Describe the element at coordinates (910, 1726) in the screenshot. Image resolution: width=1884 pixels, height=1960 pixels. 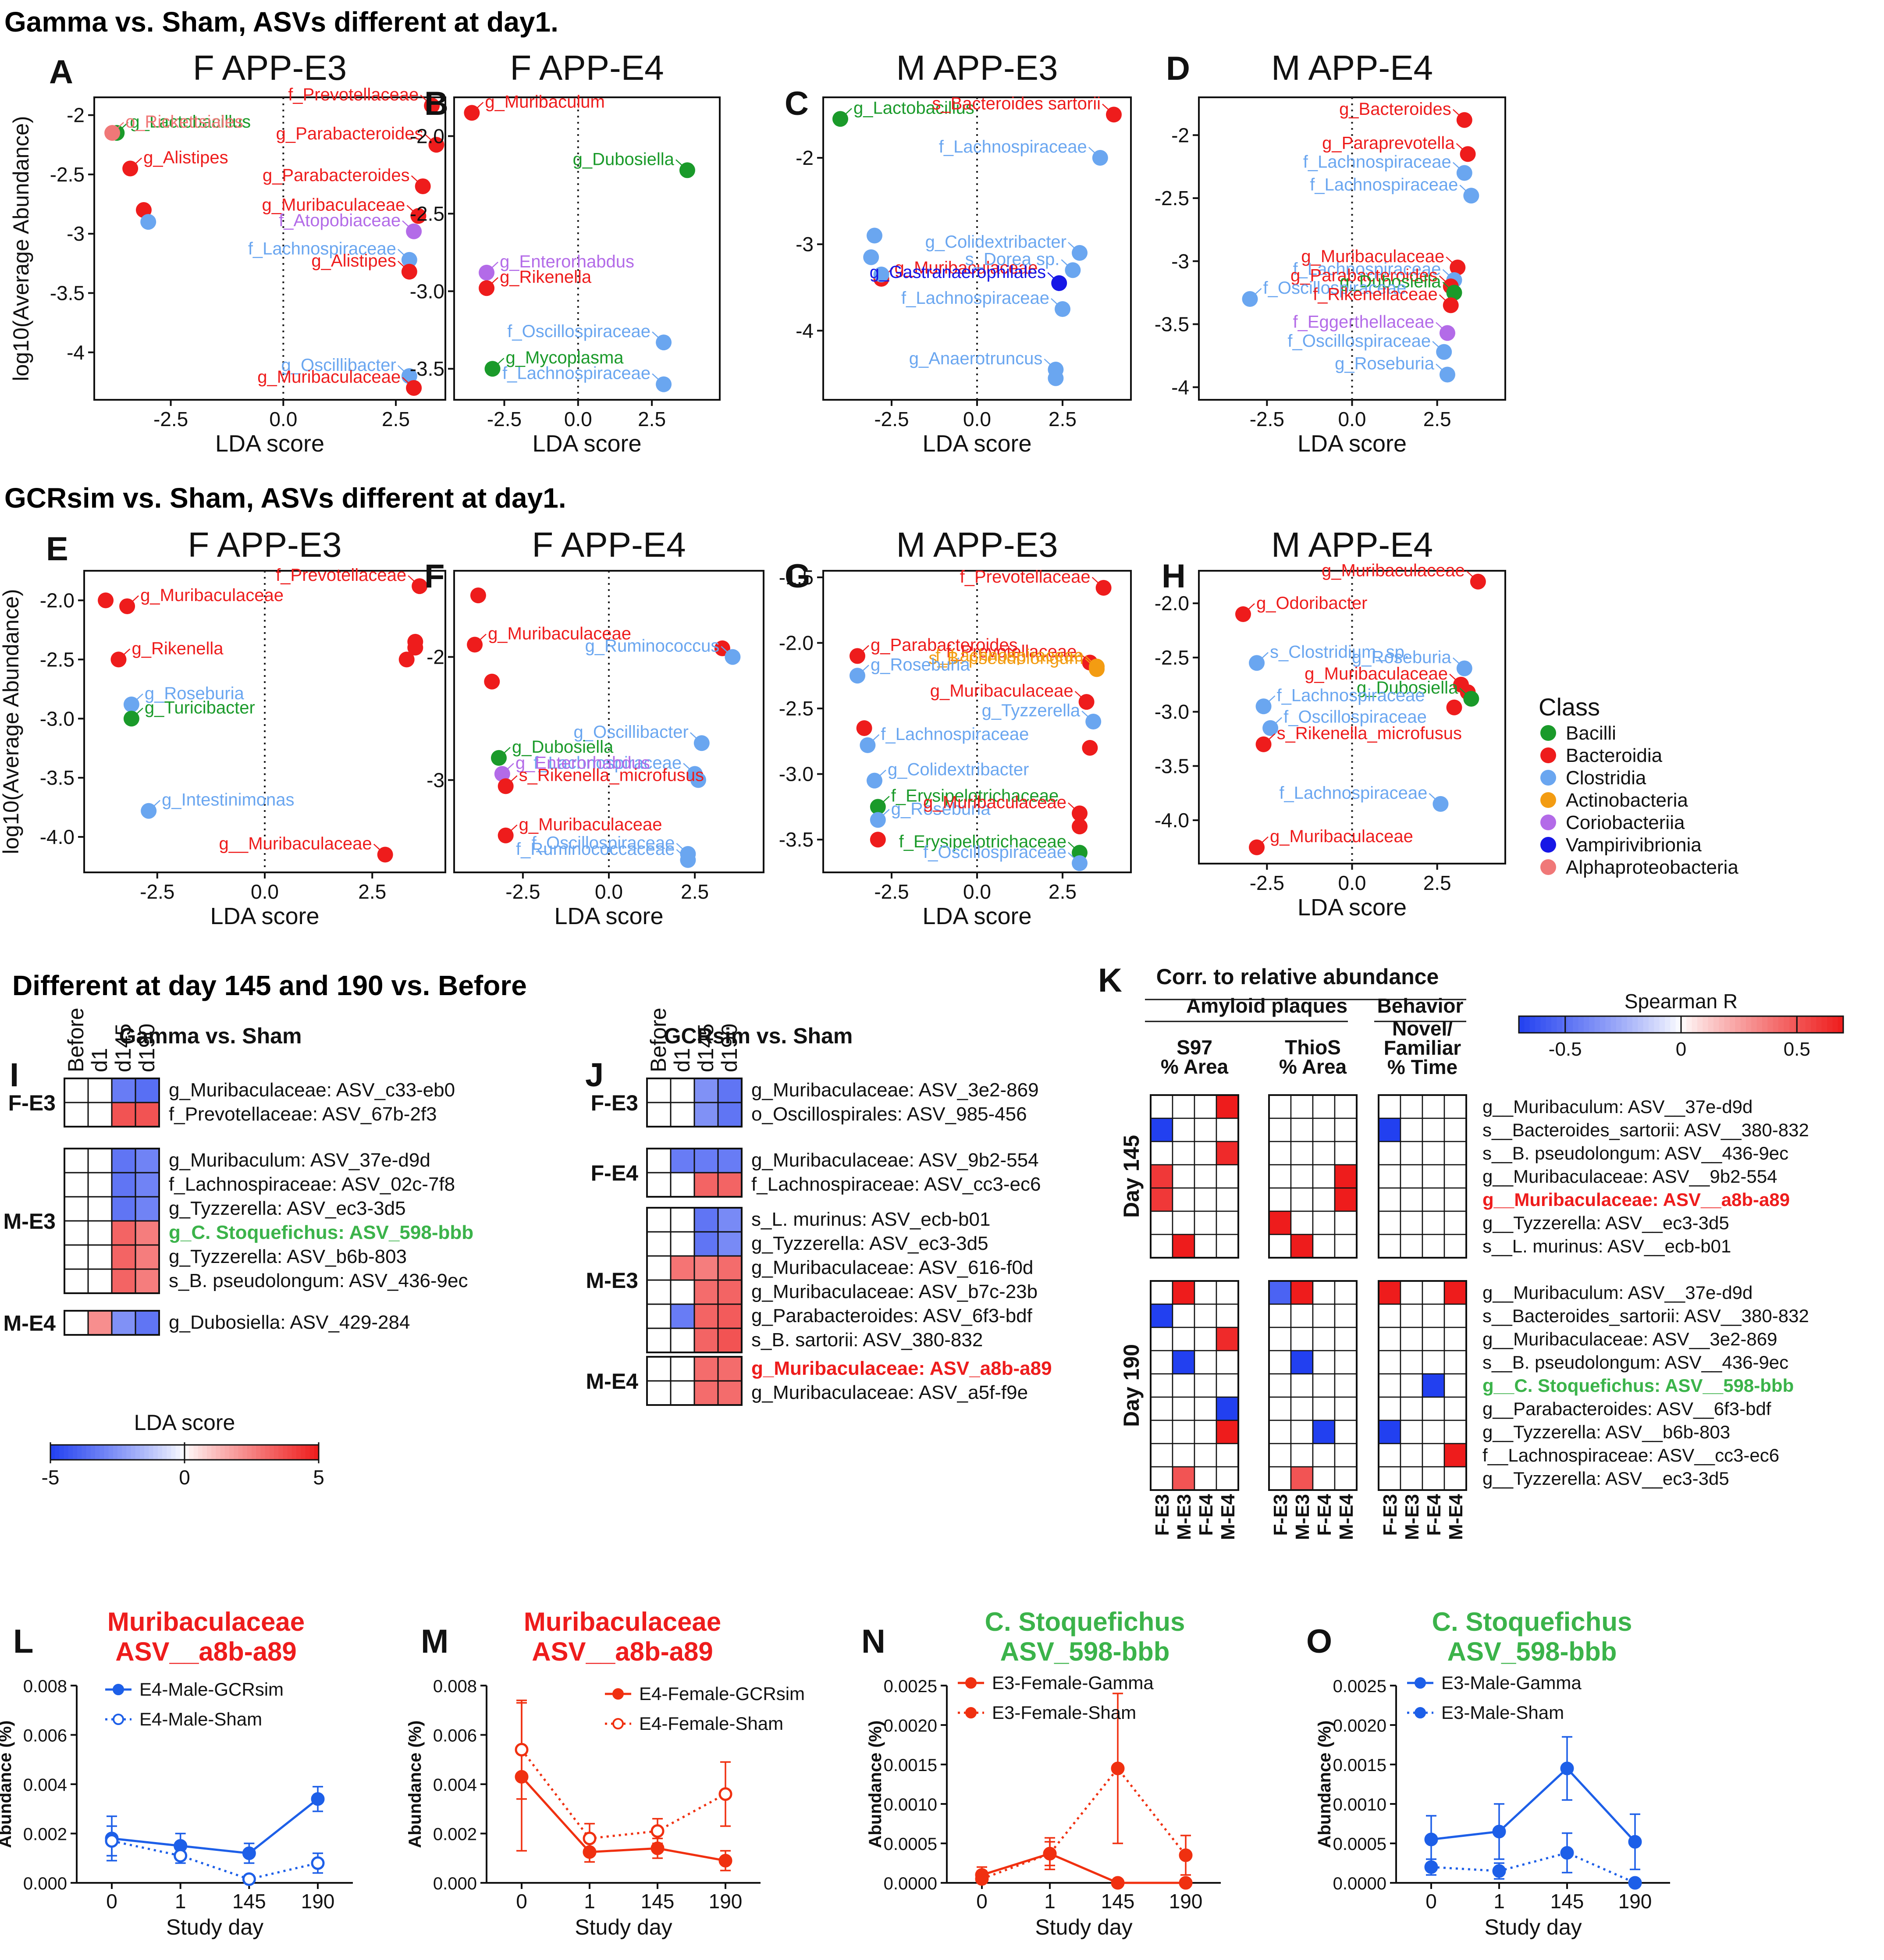
I see `y-tick-label: 0.0020` at that location.